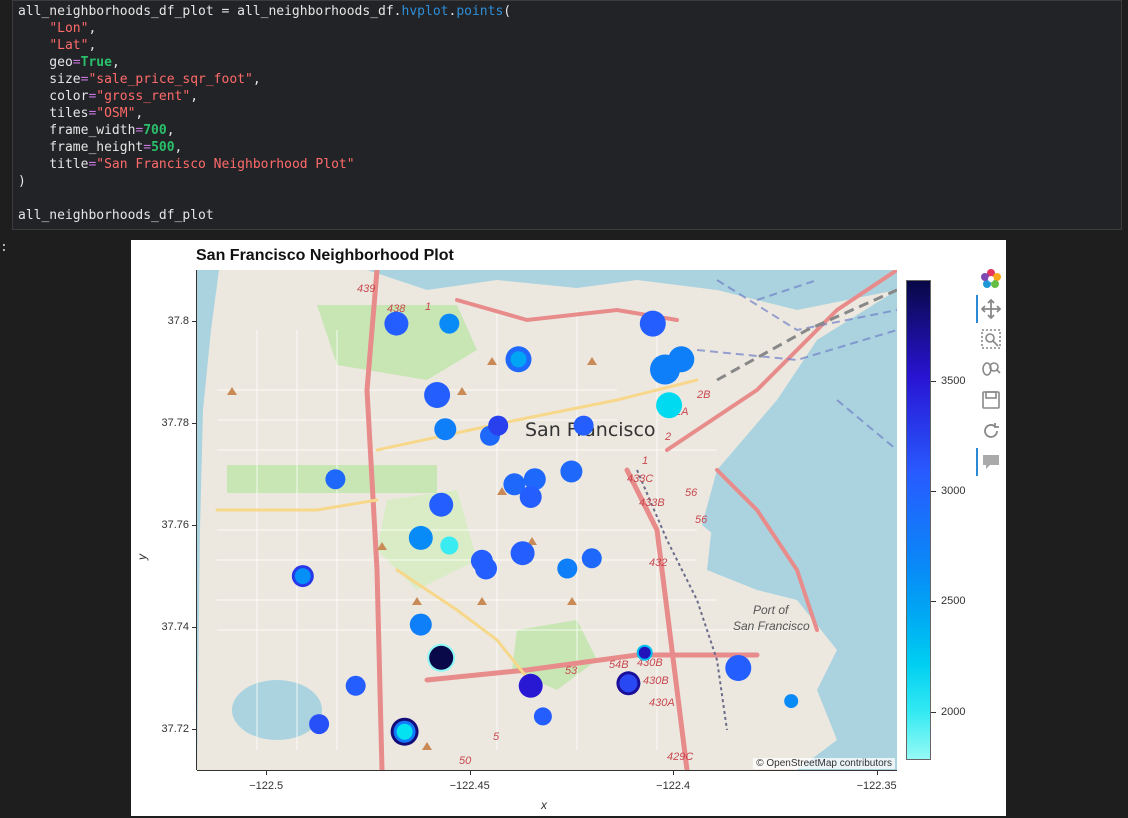 The image size is (1128, 818). Describe the element at coordinates (829, 763) in the screenshot. I see `attribution-text: OpenStreetMap contributors` at that location.